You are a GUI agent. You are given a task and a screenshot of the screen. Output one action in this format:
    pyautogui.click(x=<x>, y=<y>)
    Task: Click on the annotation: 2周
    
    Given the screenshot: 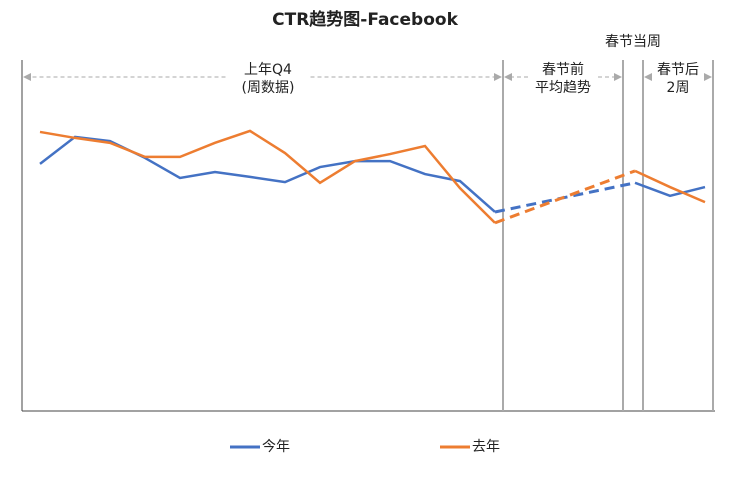 What is the action you would take?
    pyautogui.click(x=678, y=88)
    